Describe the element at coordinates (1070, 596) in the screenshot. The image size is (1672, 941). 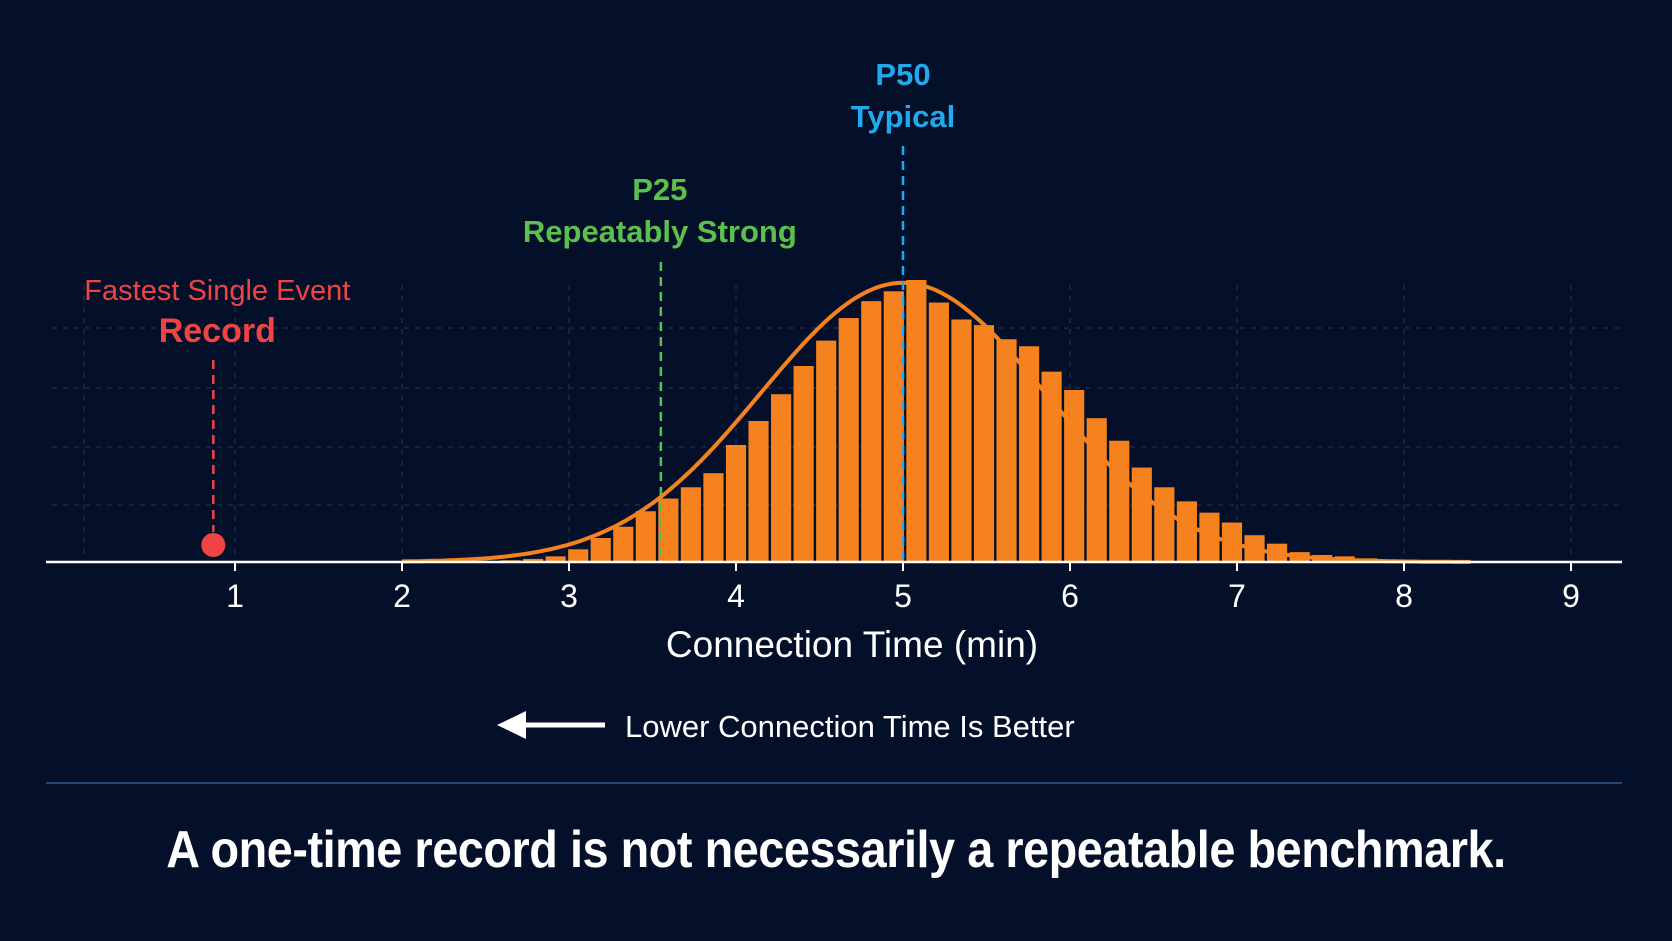
I see `x-tick-label: 6` at that location.